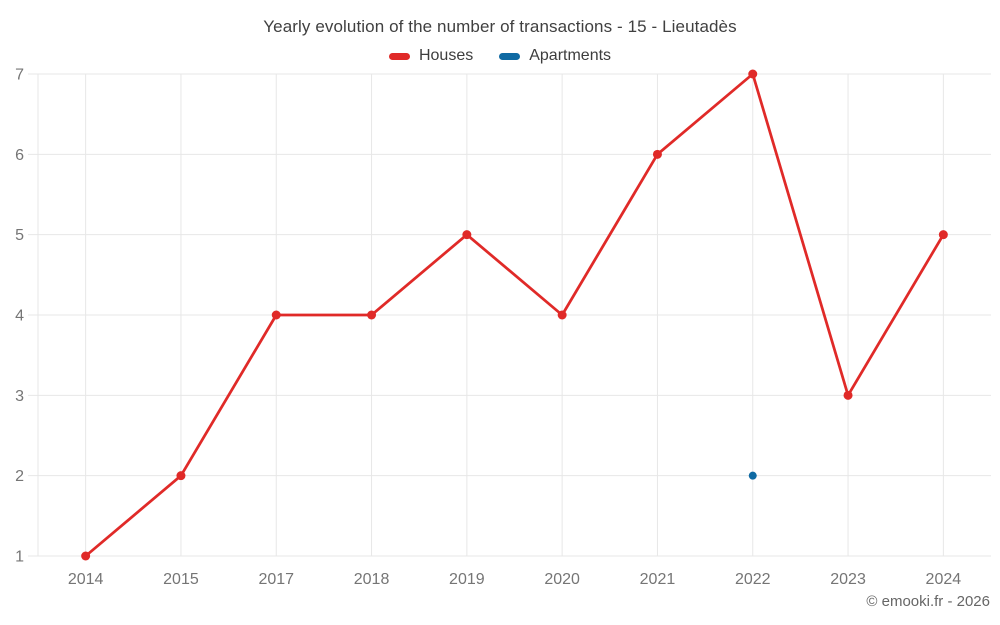 The image size is (1000, 625). Describe the element at coordinates (446, 55) in the screenshot. I see `houses-legend-label: Houses` at that location.